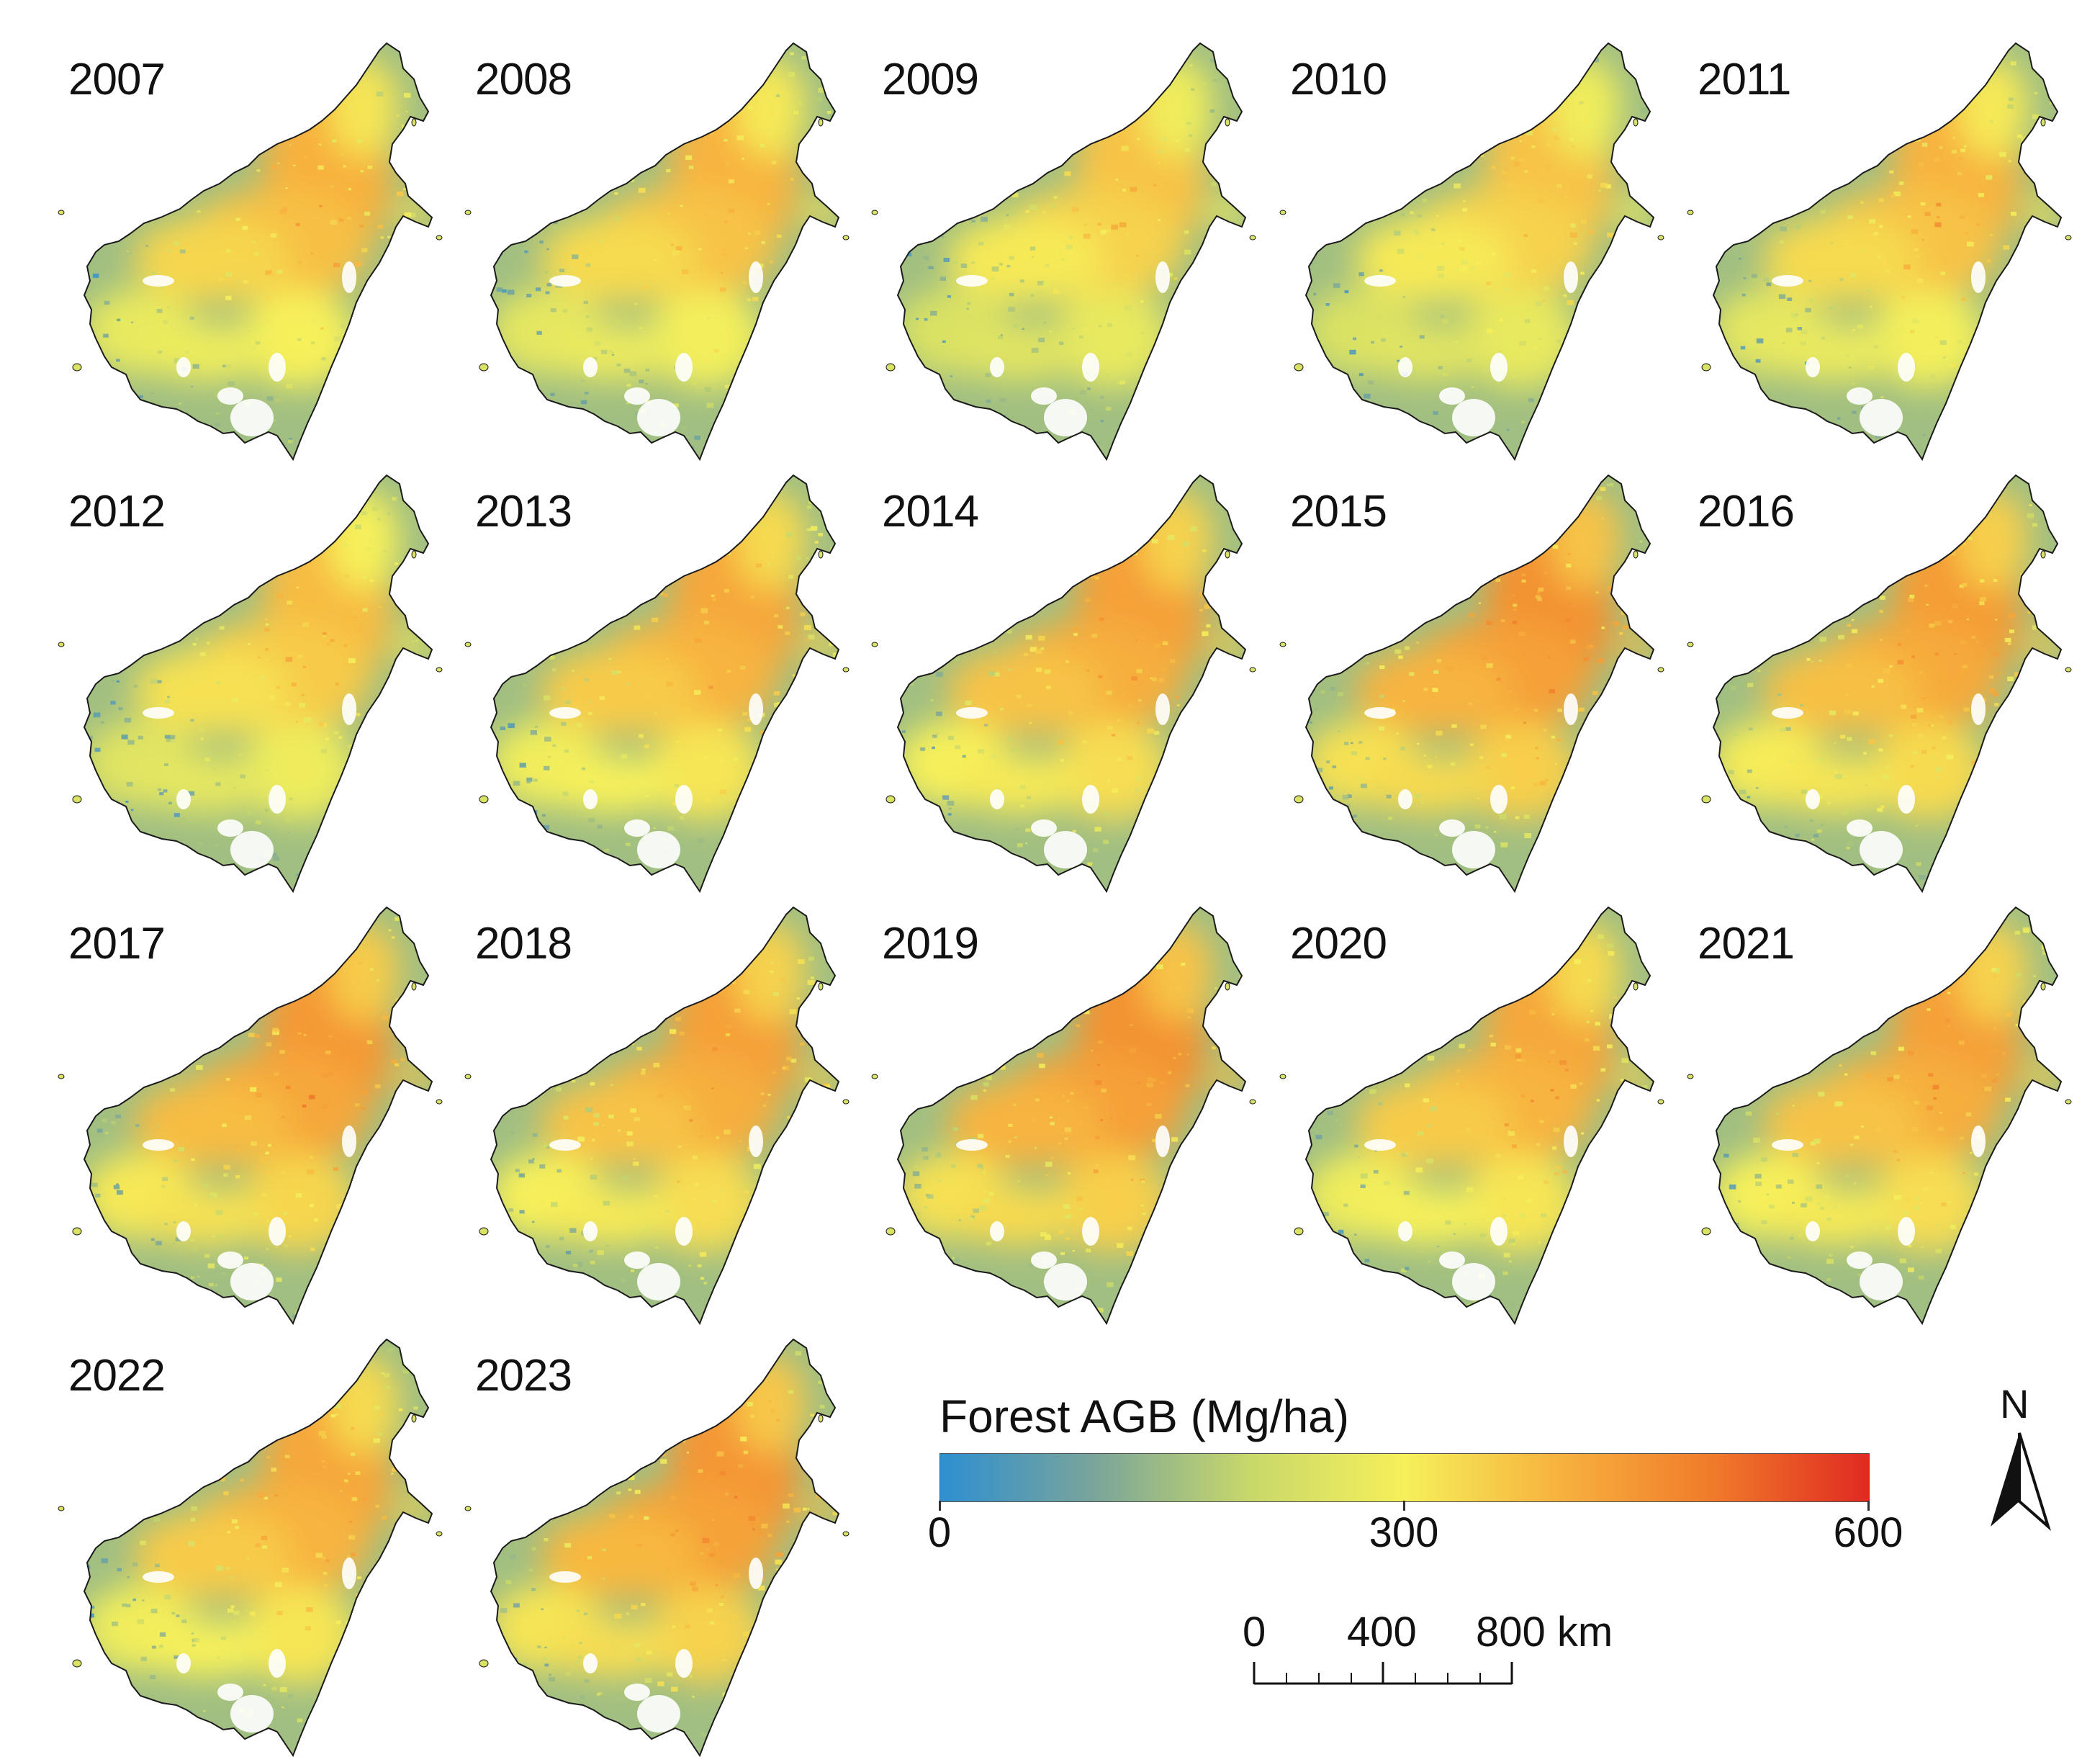 The image size is (2100, 1757). Describe the element at coordinates (523, 79) in the screenshot. I see `year-label: 2008` at that location.